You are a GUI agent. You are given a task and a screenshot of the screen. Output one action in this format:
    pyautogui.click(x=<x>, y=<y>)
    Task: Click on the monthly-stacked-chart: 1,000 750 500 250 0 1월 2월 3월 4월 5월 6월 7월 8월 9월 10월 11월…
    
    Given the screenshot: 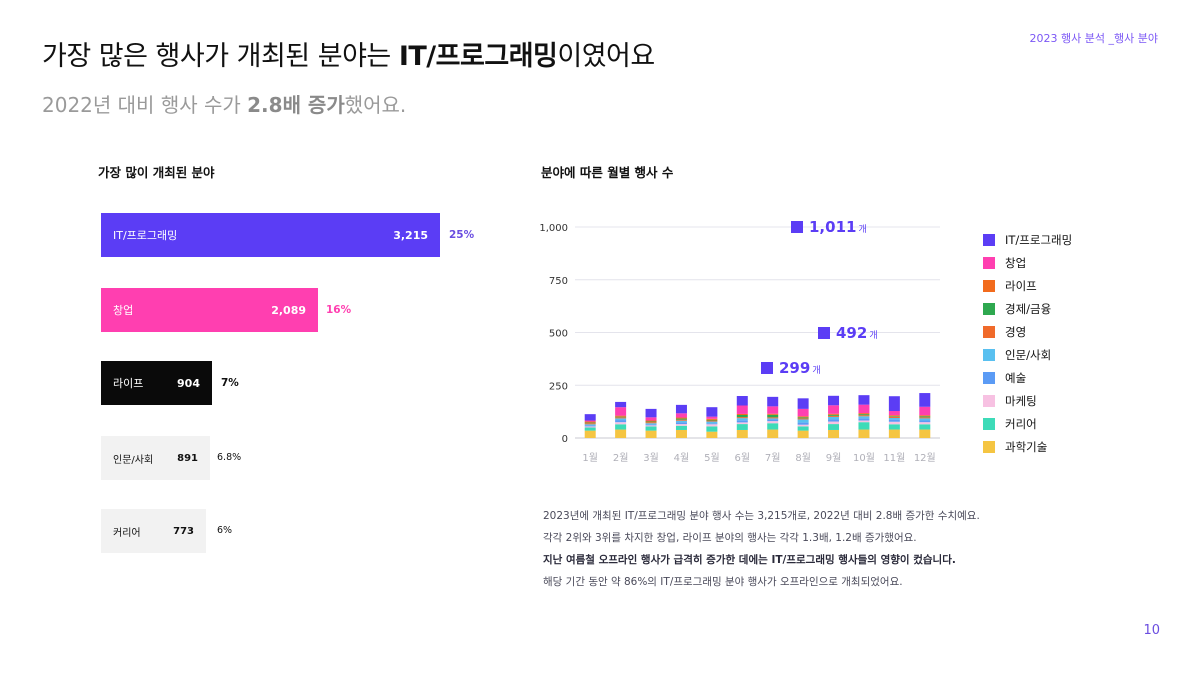 What is the action you would take?
    pyautogui.click(x=739, y=341)
    